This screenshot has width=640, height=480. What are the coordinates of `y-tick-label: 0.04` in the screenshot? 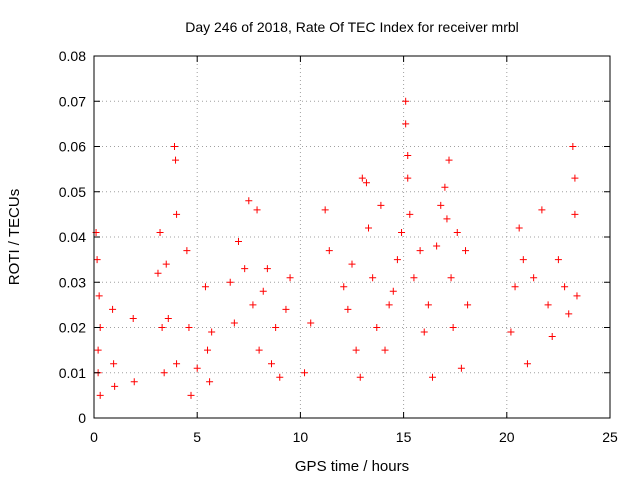 It's located at (72, 237).